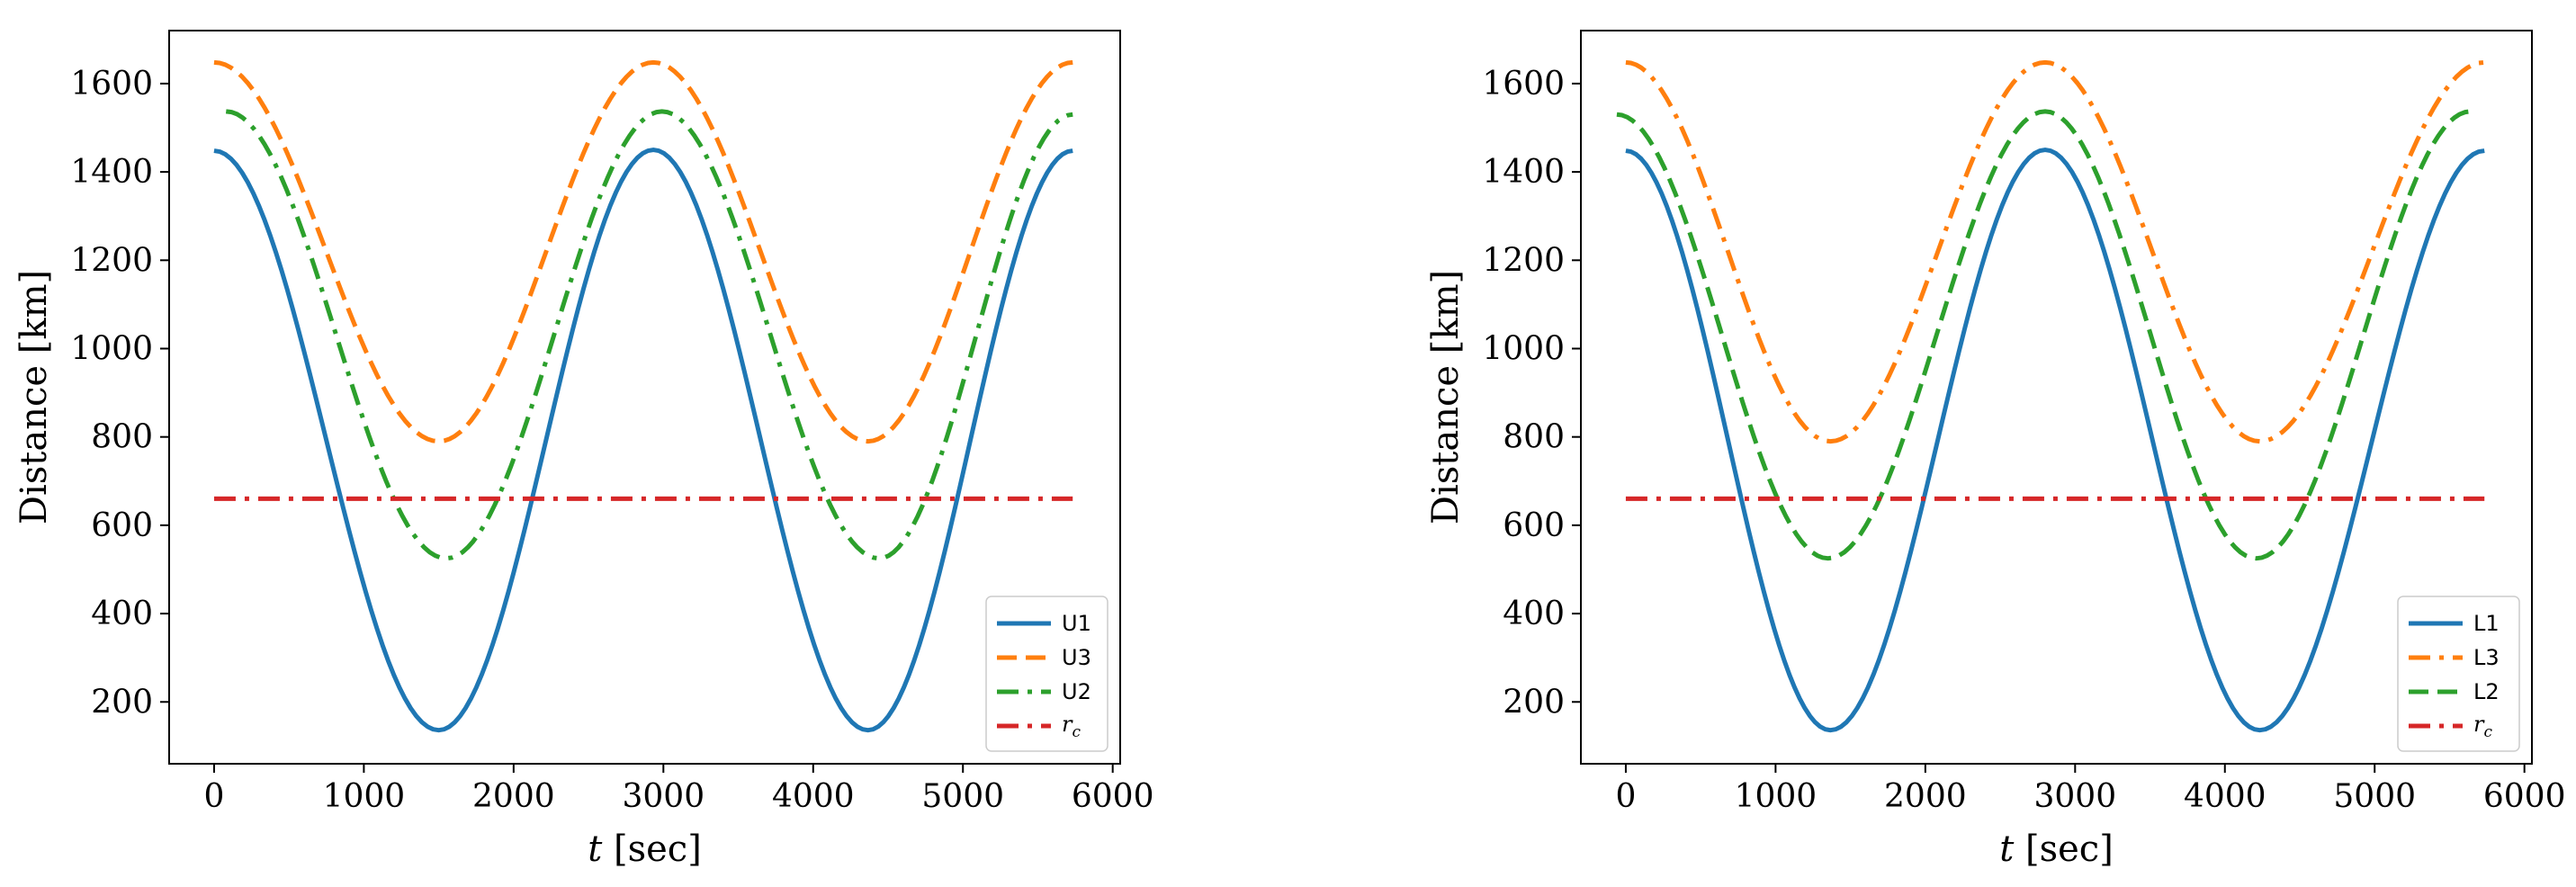 This screenshot has width=2576, height=887. I want to click on legend-label-u3: U3, so click(1077, 657).